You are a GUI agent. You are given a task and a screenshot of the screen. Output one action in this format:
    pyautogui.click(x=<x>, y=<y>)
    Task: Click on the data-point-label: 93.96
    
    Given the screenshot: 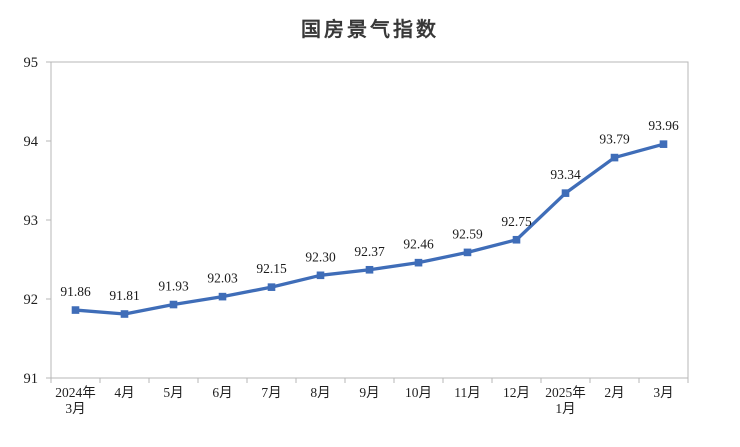 What is the action you would take?
    pyautogui.click(x=663, y=125)
    